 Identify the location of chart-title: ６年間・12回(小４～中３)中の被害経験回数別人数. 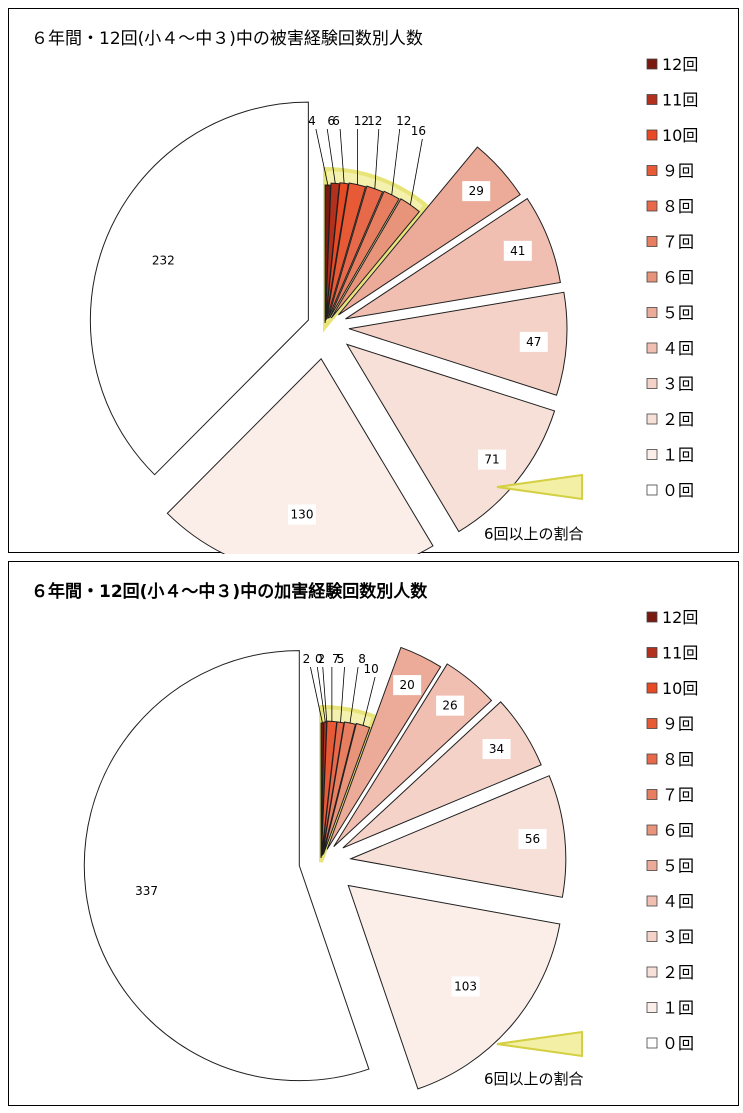
(227, 39).